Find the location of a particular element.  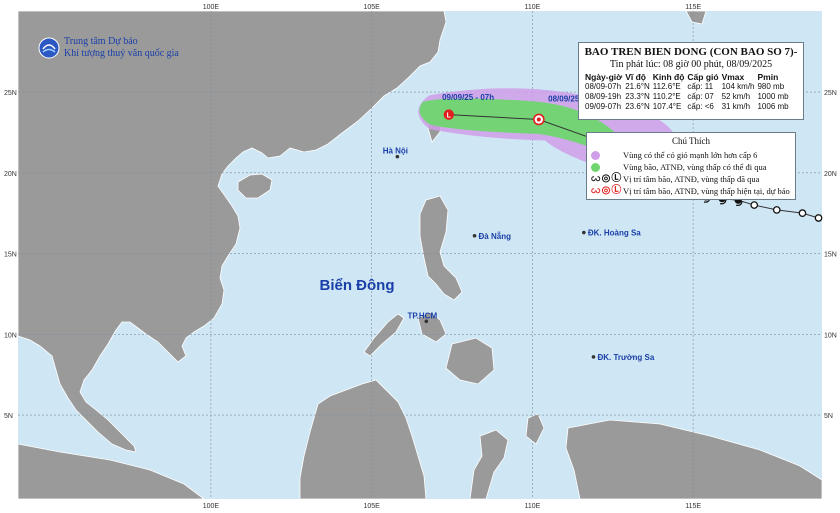

longitude-label-top: 105E is located at coordinates (371, 7).